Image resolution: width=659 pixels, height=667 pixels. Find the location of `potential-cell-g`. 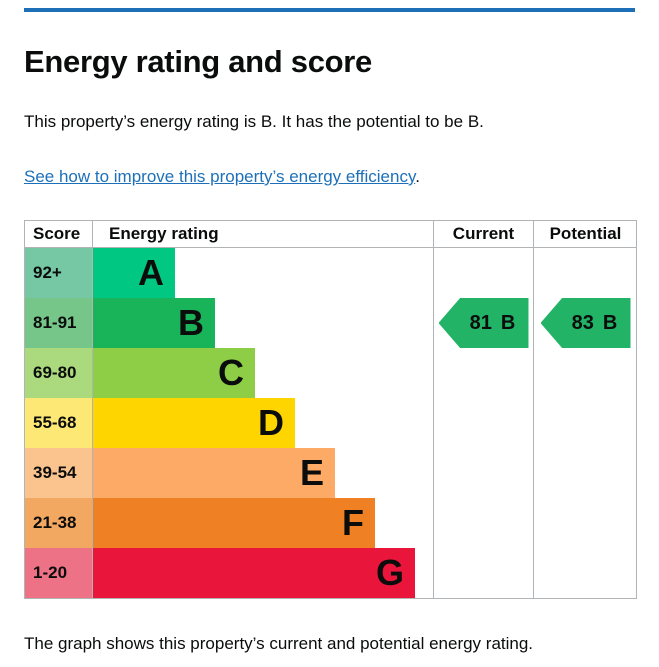

potential-cell-g is located at coordinates (585, 573).